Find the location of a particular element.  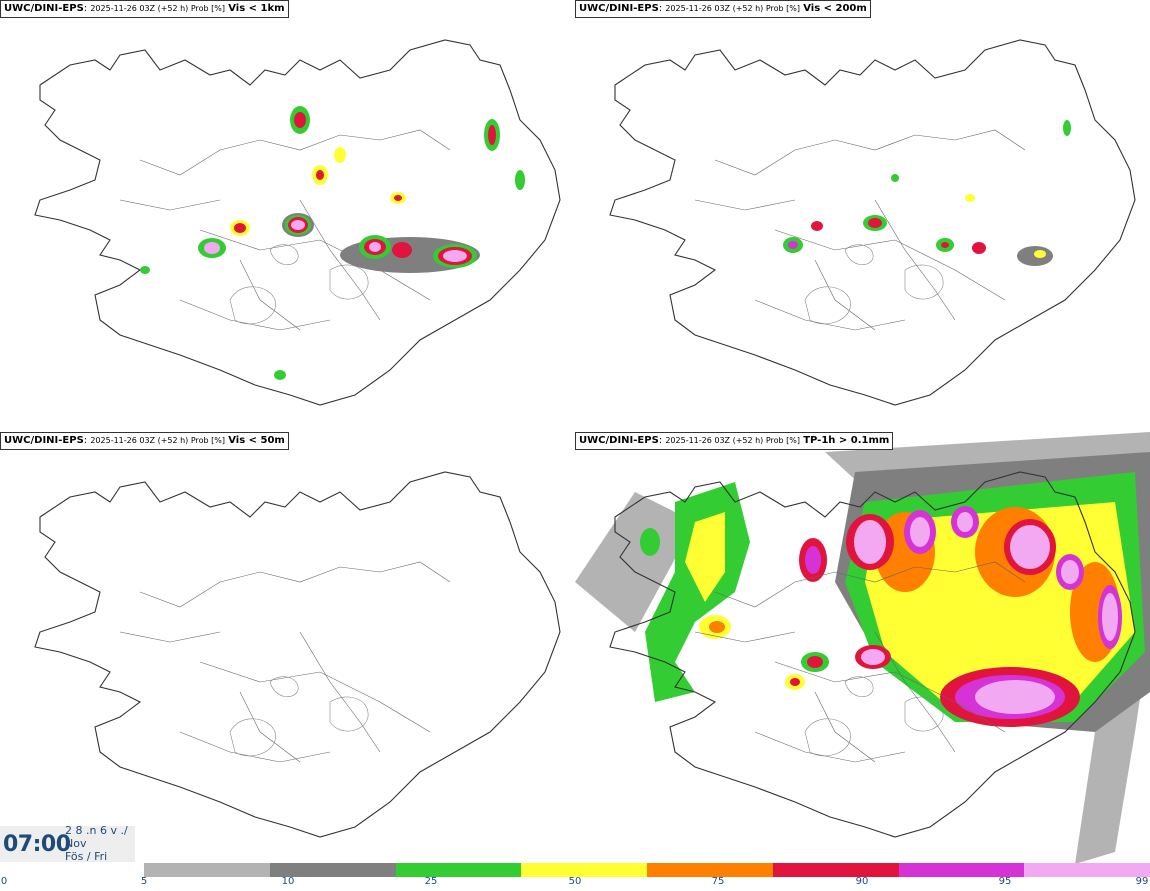

legend-tick: 50 is located at coordinates (575, 881).